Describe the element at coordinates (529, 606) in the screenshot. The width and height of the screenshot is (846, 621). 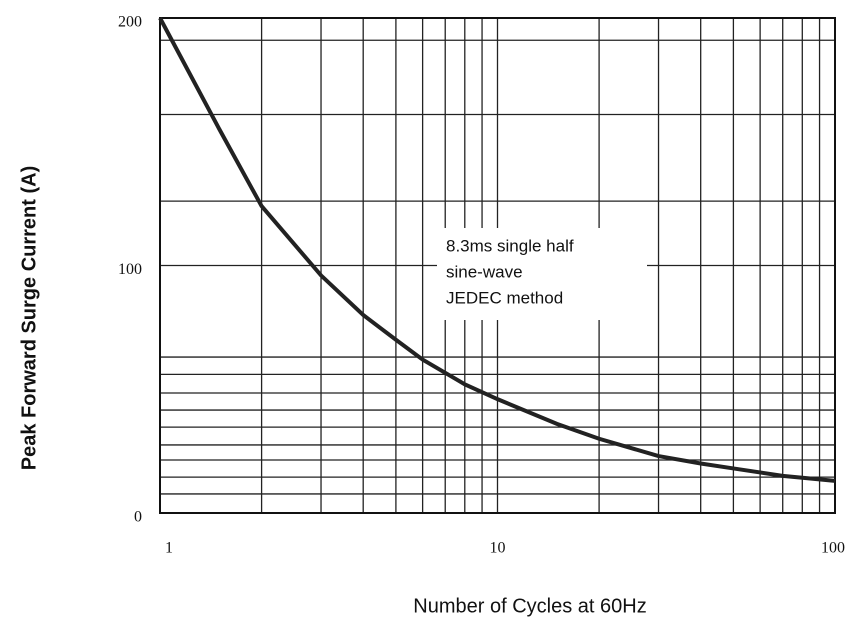
I see `x-axis-label: Number of Cycles at 60Hz` at that location.